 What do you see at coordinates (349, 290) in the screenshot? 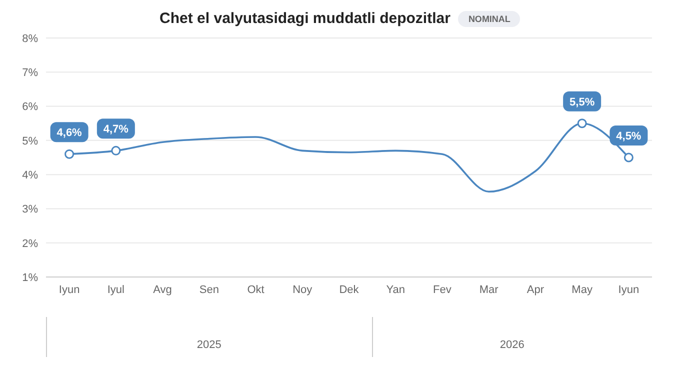
I see `x-tick-label: Dek` at bounding box center [349, 290].